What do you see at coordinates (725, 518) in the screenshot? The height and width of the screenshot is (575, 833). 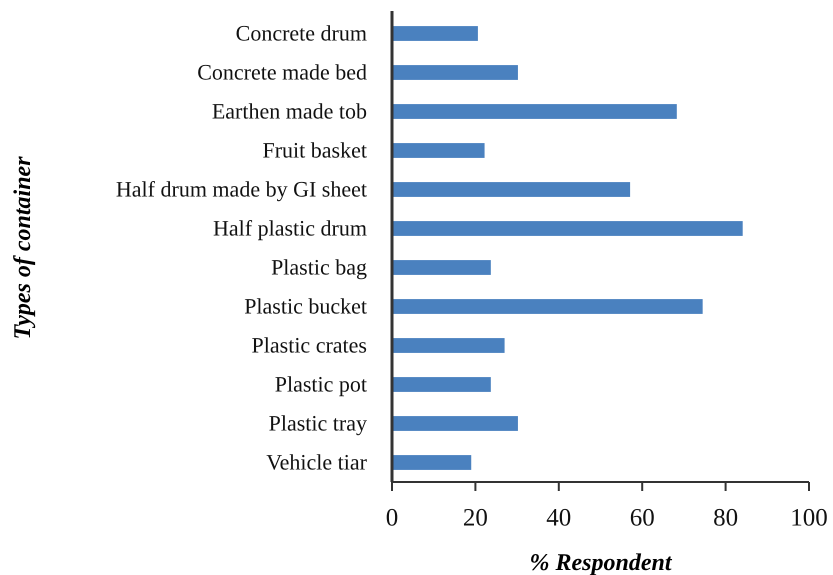 I see `x-tick-label: 80` at bounding box center [725, 518].